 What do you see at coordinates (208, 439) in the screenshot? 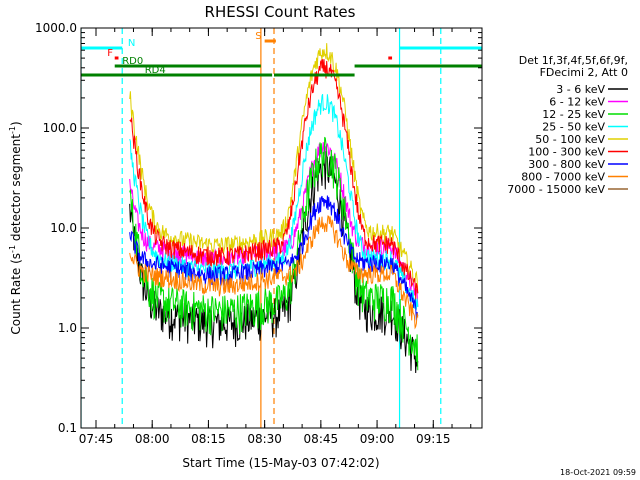
I see `x-tick-label: 08:15` at bounding box center [208, 439].